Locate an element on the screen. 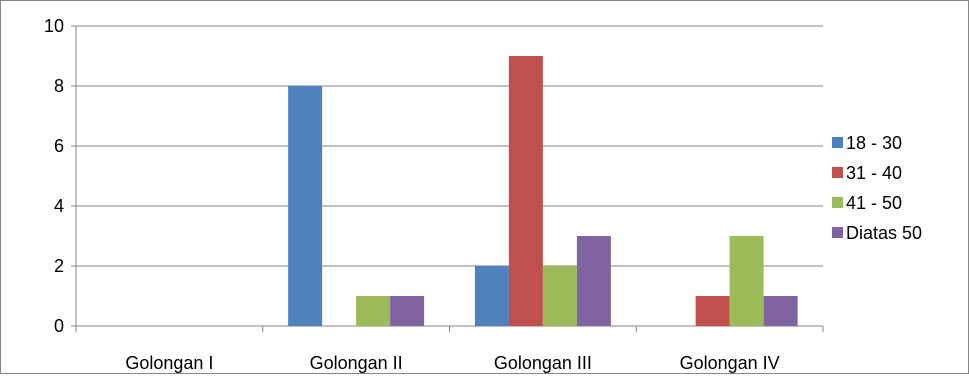 This screenshot has height=378, width=969. y-tick-label: 0 is located at coordinates (59, 326).